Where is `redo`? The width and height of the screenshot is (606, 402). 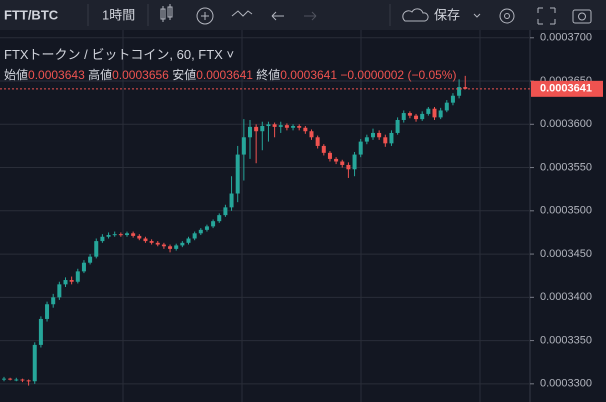
redo is located at coordinates (310, 16).